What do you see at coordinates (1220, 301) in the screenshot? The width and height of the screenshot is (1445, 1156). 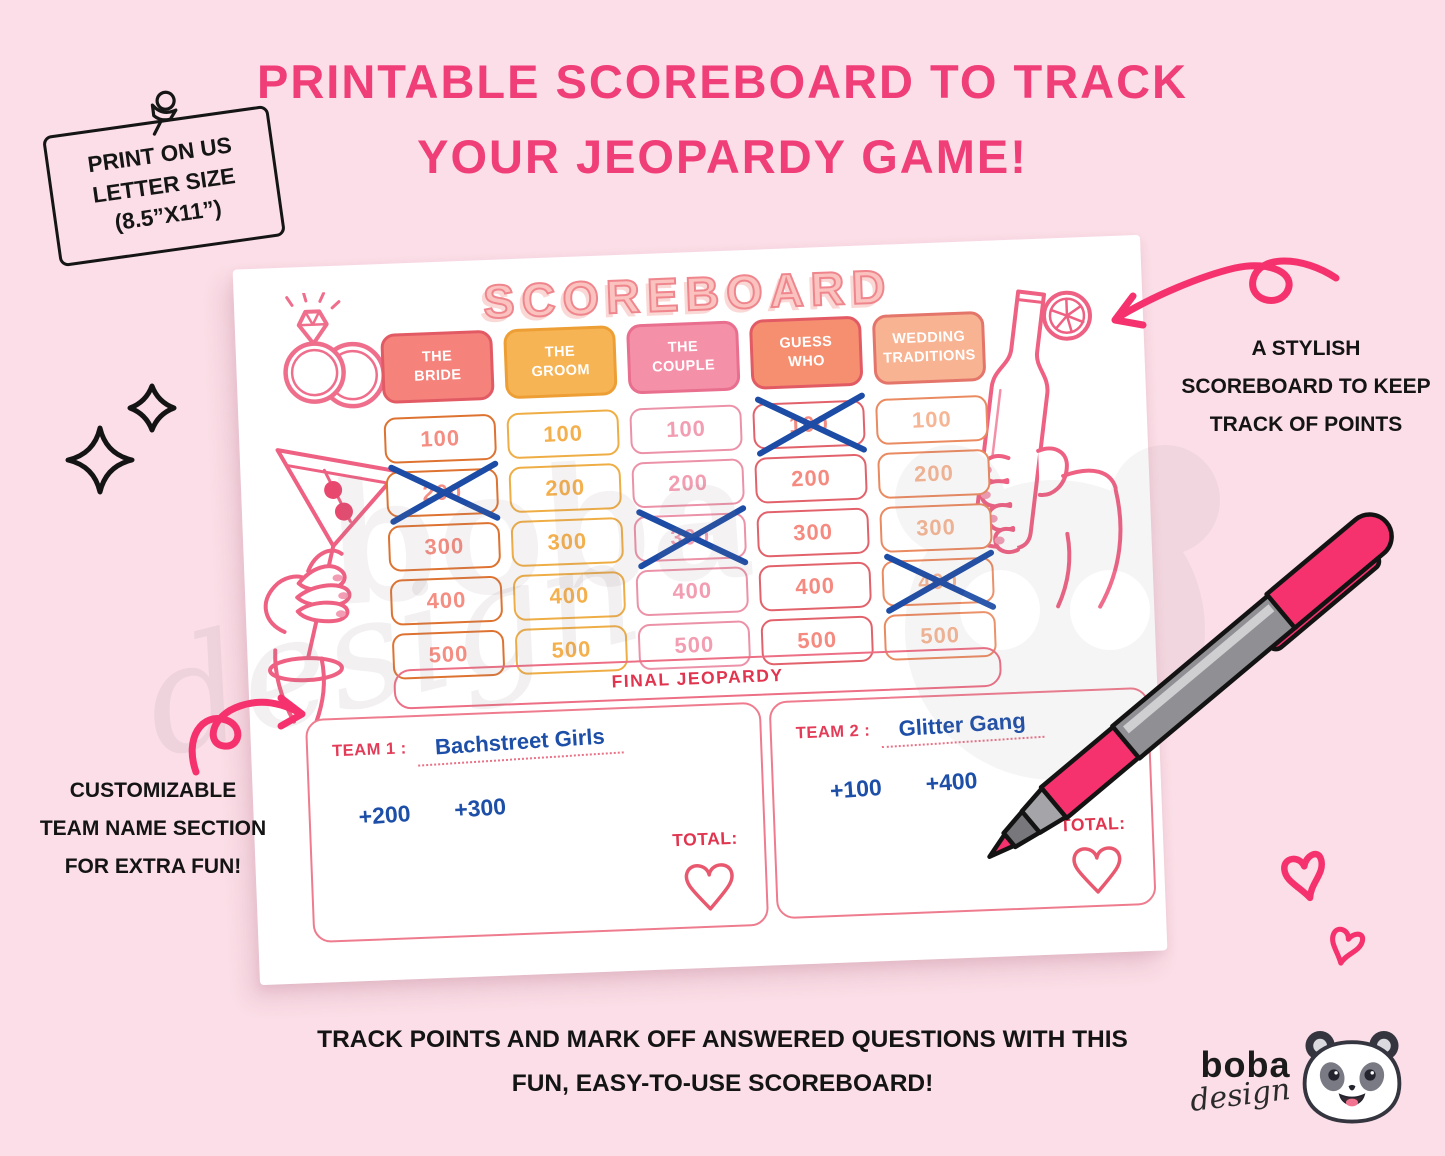 I see `arrow-right-icon` at bounding box center [1220, 301].